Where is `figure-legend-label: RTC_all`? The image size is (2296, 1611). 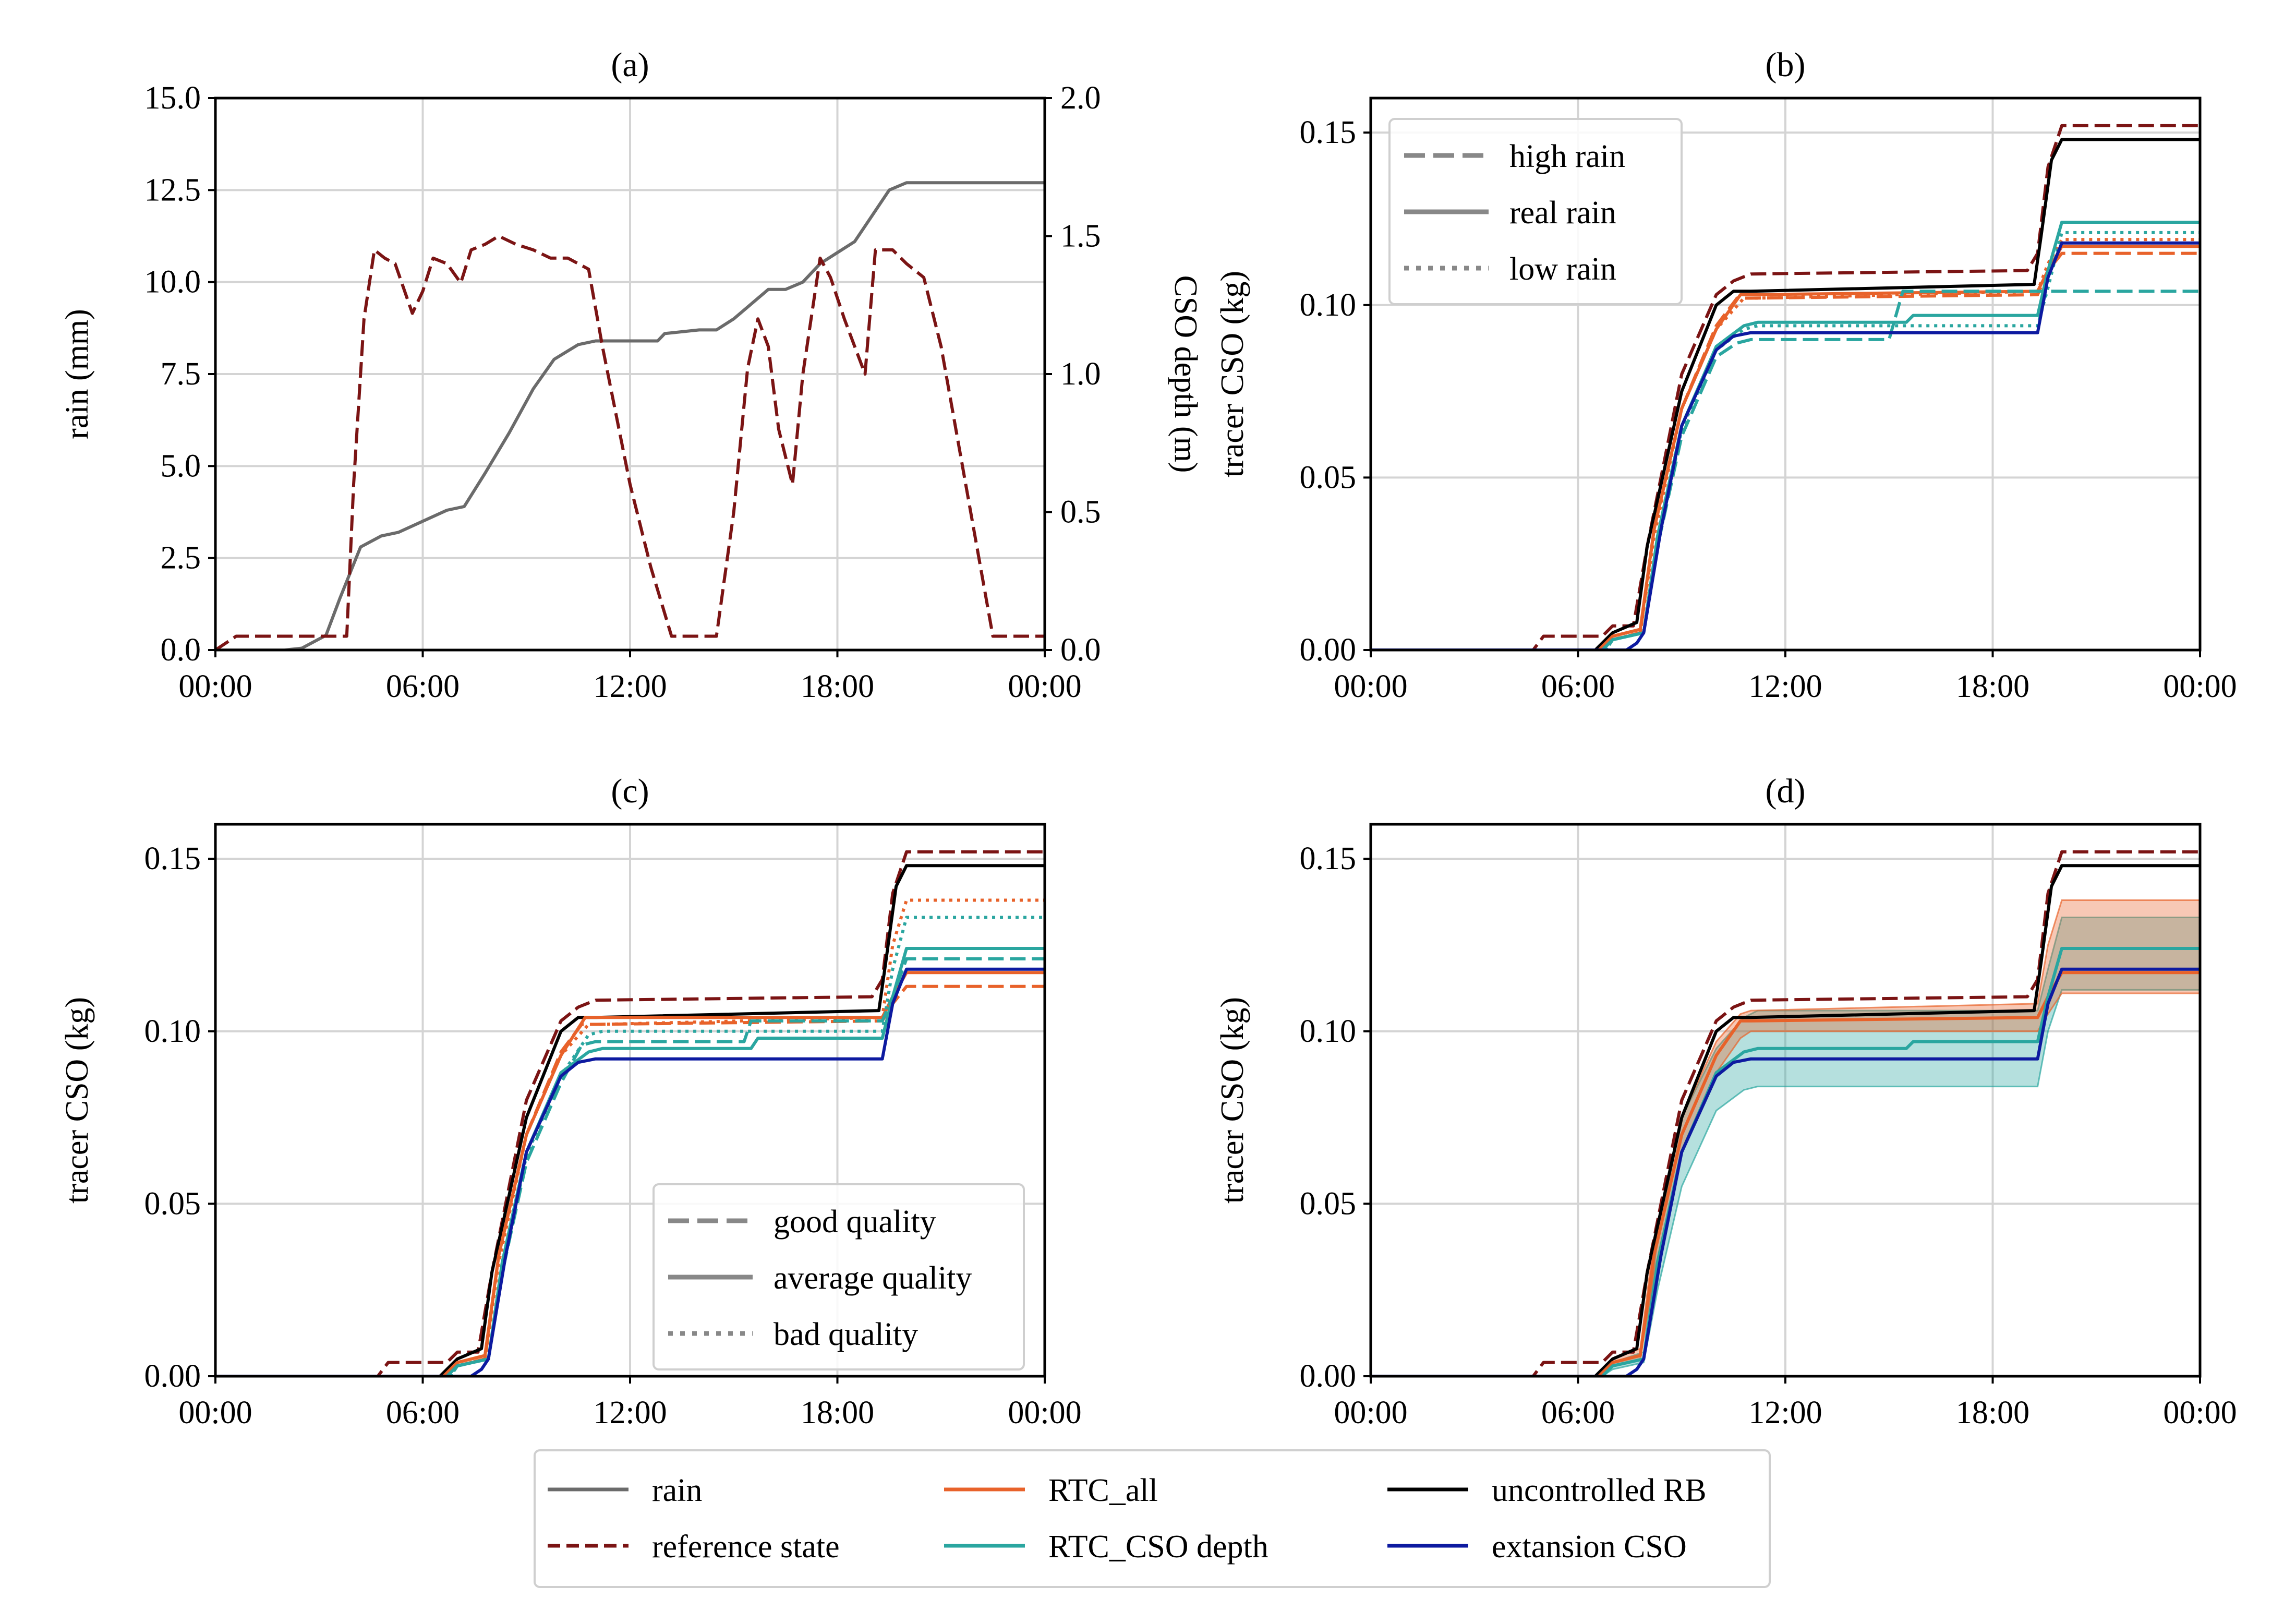 figure-legend-label: RTC_all is located at coordinates (1103, 1490).